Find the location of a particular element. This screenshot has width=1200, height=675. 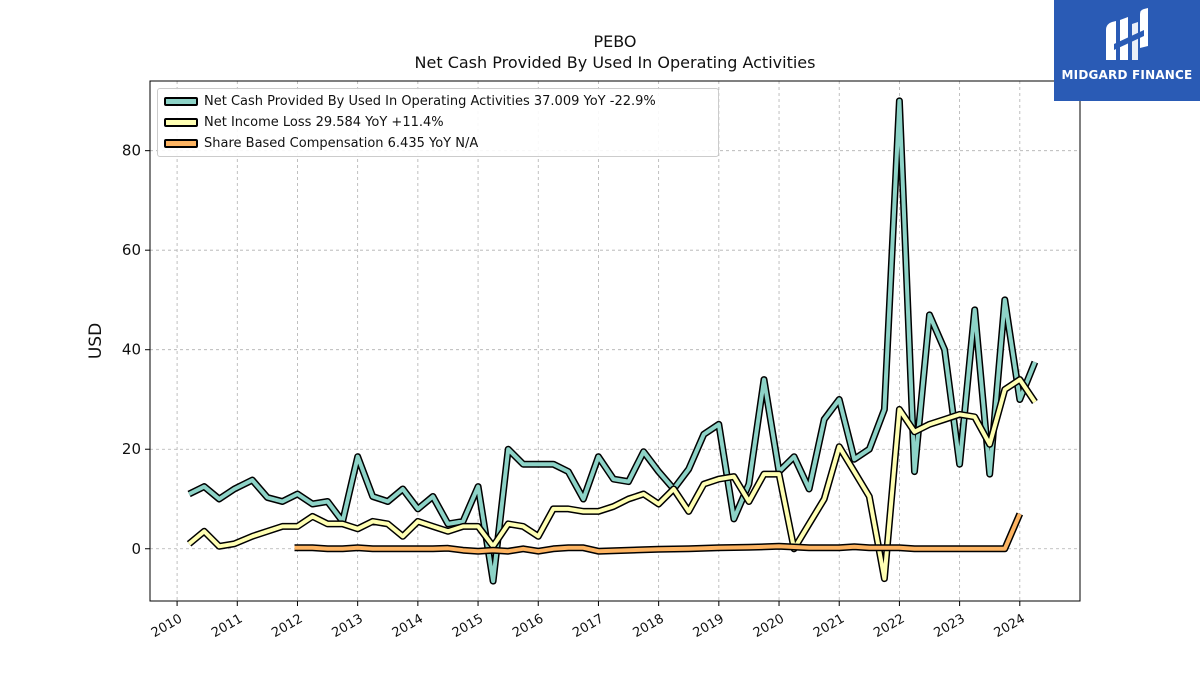

y-tick-label: 80 is located at coordinates (131, 151).